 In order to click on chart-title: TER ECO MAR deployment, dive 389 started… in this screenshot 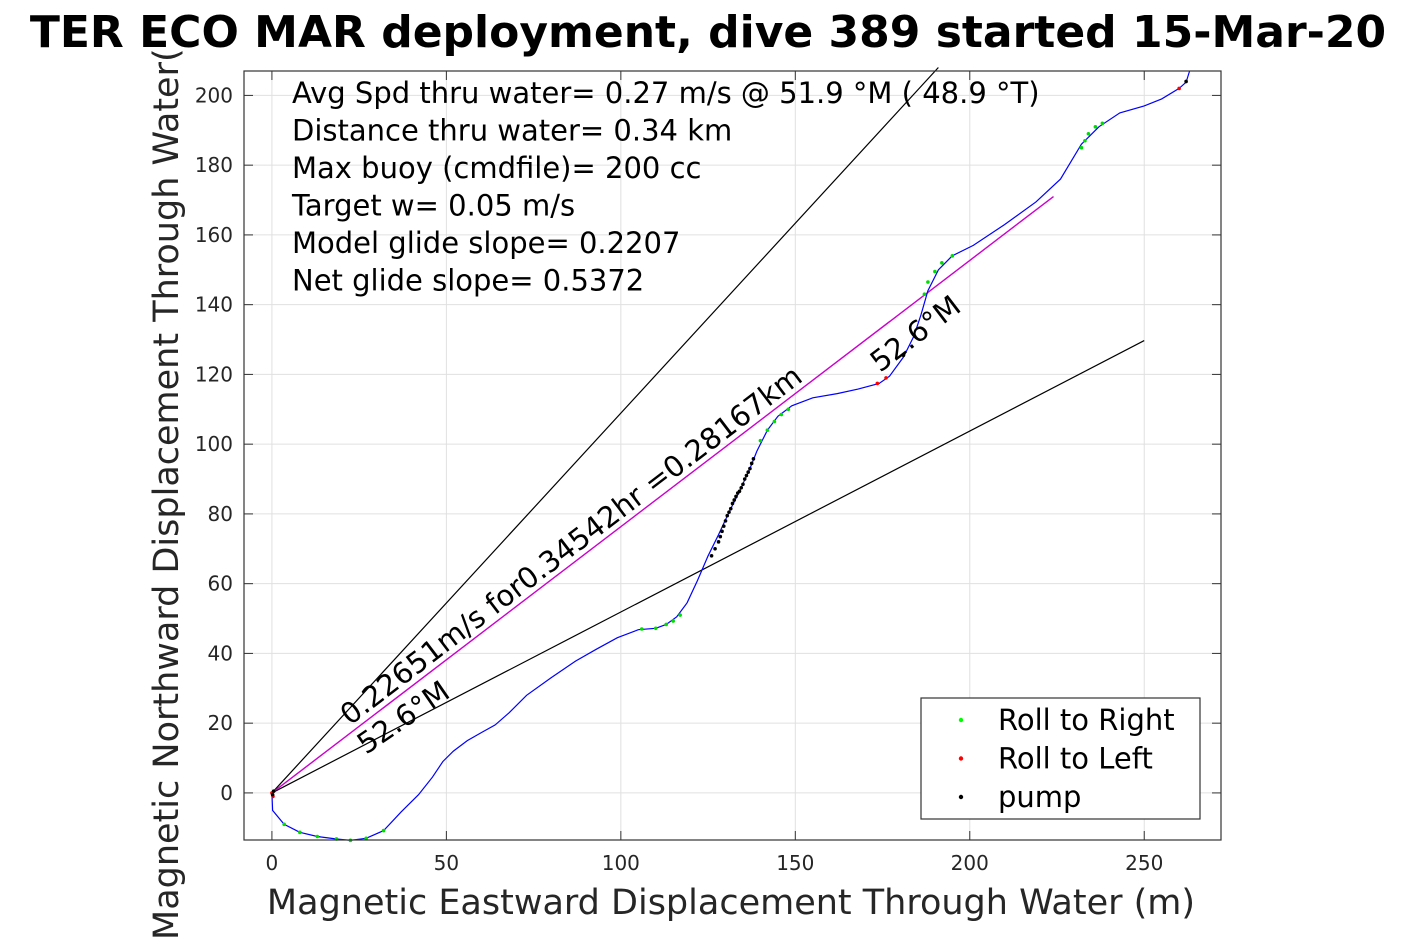, I will do `click(708, 32)`.